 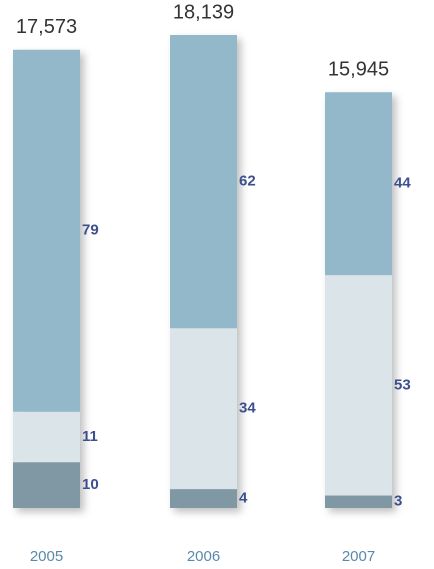 I want to click on x-tick-label: 2005, so click(x=46, y=556).